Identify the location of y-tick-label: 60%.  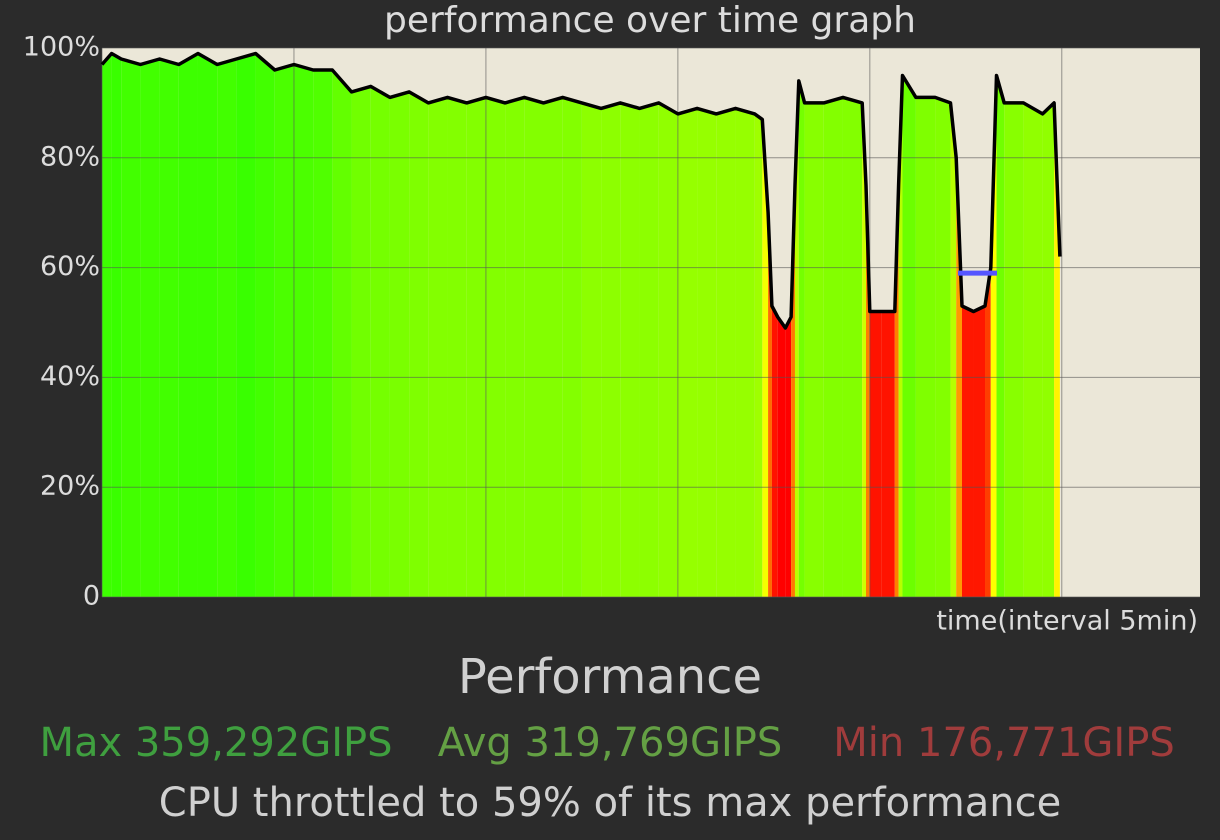
(70, 266).